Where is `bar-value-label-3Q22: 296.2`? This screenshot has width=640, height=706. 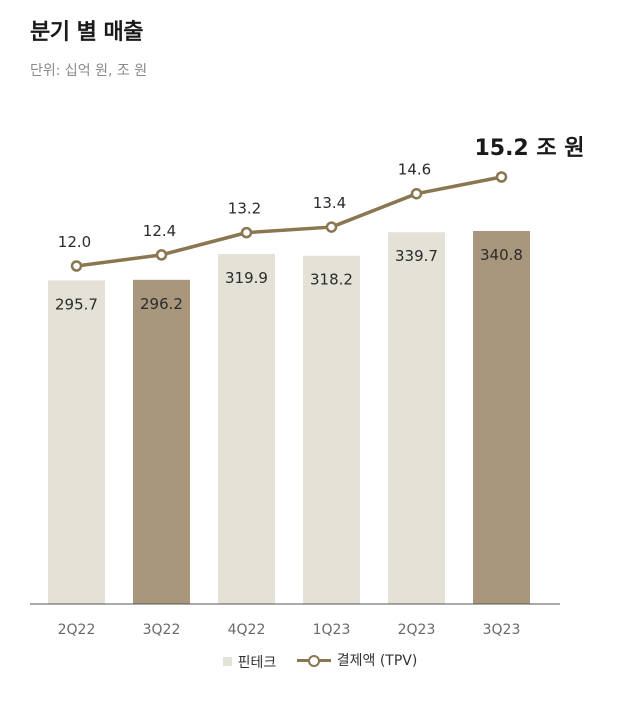 bar-value-label-3Q22: 296.2 is located at coordinates (161, 304).